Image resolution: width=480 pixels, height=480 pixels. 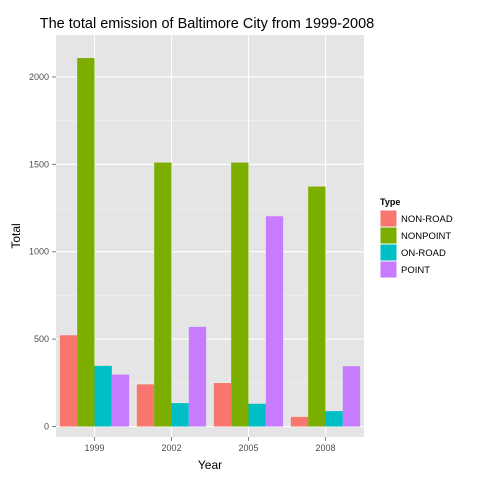 I want to click on x-tick-label: 1999, so click(x=94, y=448).